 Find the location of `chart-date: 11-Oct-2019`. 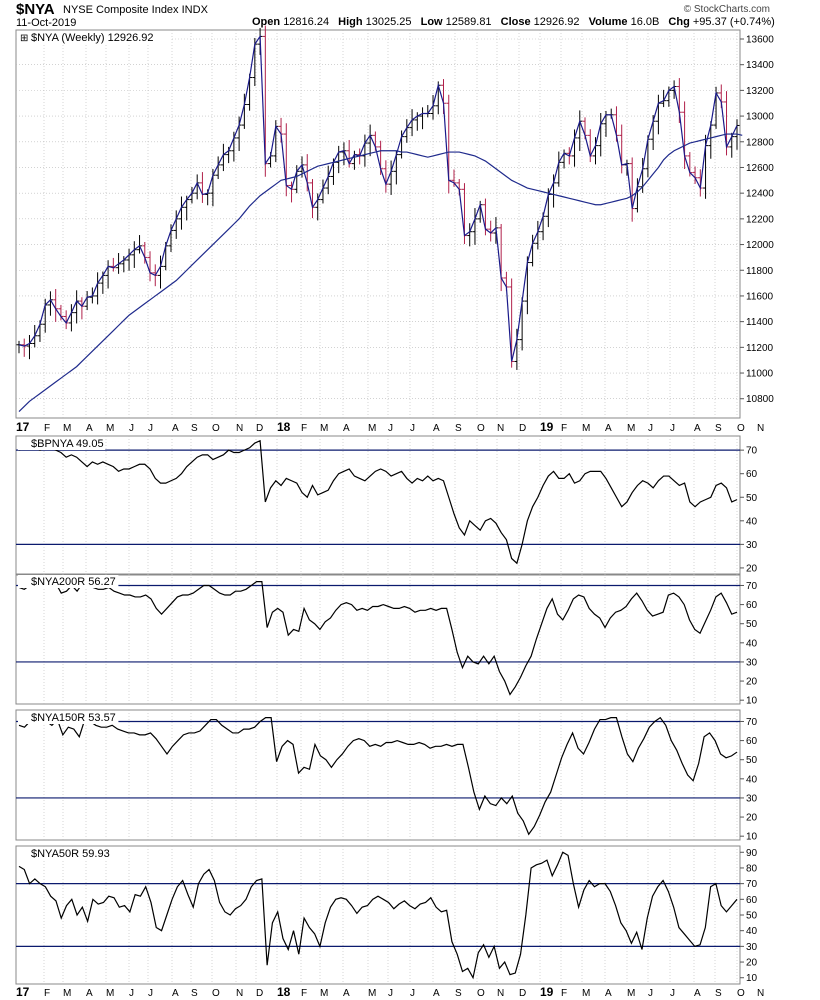

chart-date: 11-Oct-2019 is located at coordinates (46, 23).